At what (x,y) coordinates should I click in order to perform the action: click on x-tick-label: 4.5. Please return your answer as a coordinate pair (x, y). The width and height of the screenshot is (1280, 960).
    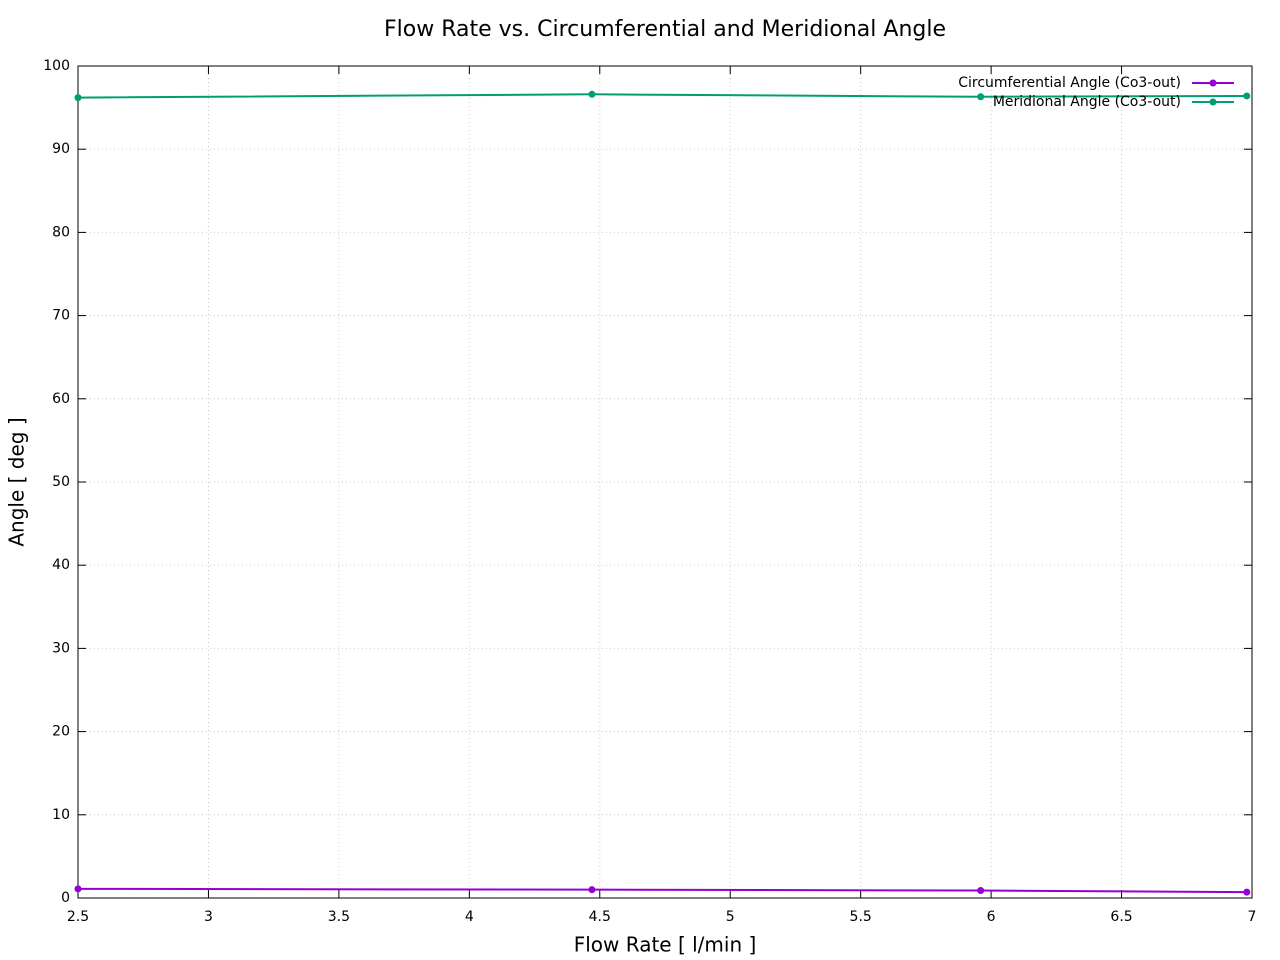
    Looking at the image, I should click on (600, 917).